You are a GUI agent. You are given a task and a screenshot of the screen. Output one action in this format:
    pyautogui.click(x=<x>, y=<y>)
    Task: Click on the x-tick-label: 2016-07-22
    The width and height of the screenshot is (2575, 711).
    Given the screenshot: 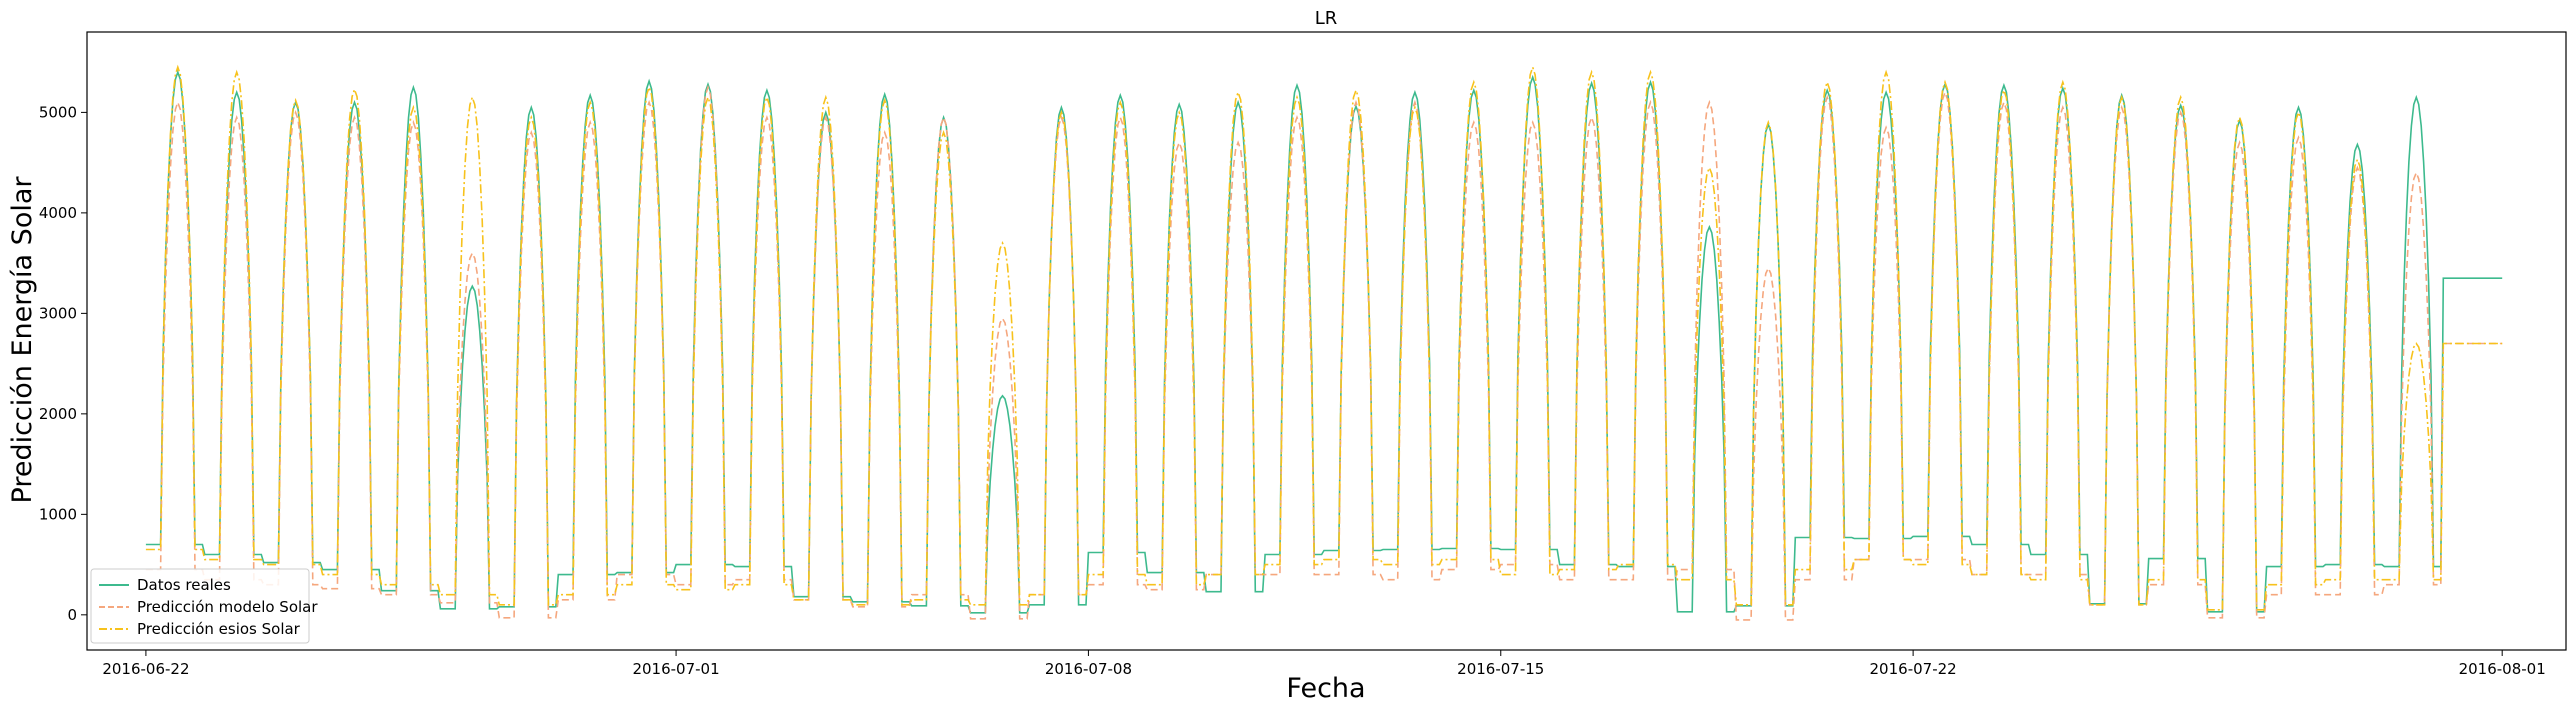 What is the action you would take?
    pyautogui.click(x=1913, y=669)
    